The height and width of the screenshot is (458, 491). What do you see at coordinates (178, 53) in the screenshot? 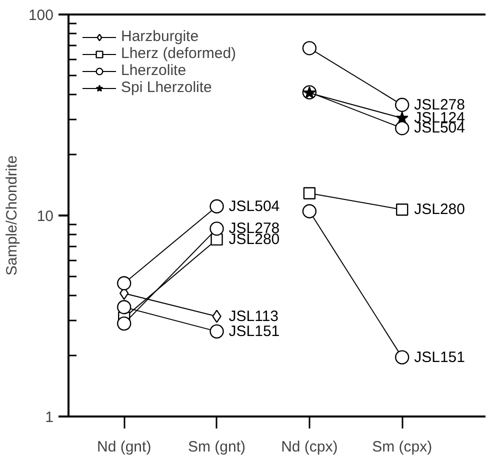
I see `legend-label: Lherz (deformed)` at bounding box center [178, 53].